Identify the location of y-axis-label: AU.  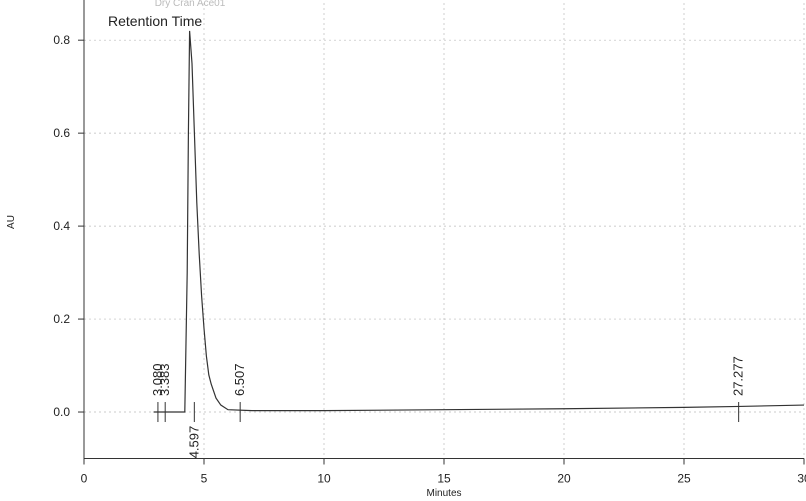
(11, 222).